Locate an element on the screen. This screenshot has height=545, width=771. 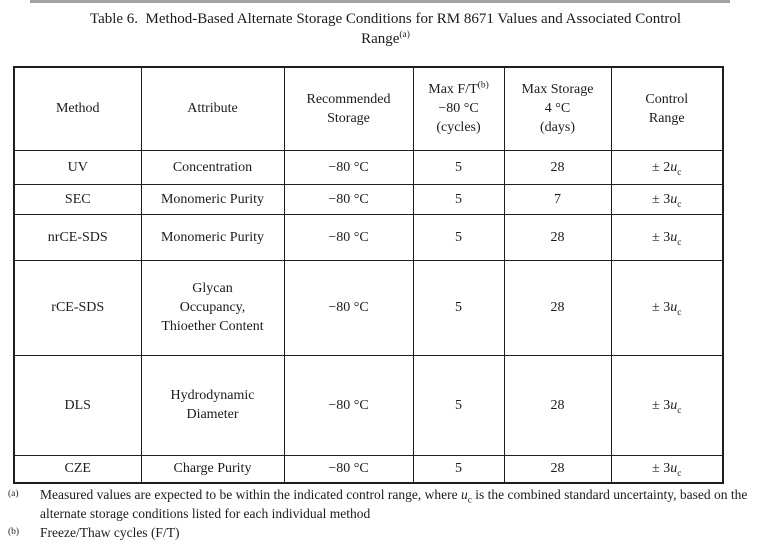
cell-method: CZE is located at coordinates (77, 469).